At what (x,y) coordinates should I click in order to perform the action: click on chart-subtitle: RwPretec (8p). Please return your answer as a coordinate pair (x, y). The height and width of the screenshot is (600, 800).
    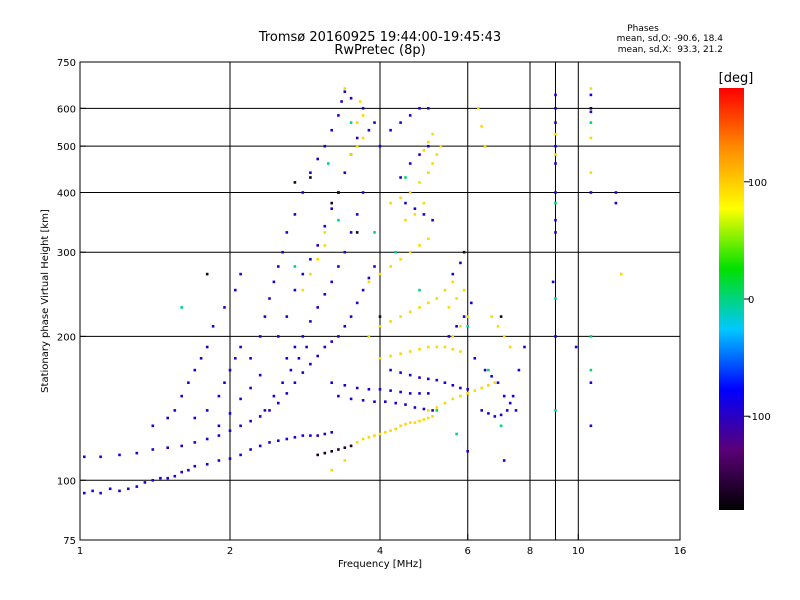
    Looking at the image, I should click on (379, 50).